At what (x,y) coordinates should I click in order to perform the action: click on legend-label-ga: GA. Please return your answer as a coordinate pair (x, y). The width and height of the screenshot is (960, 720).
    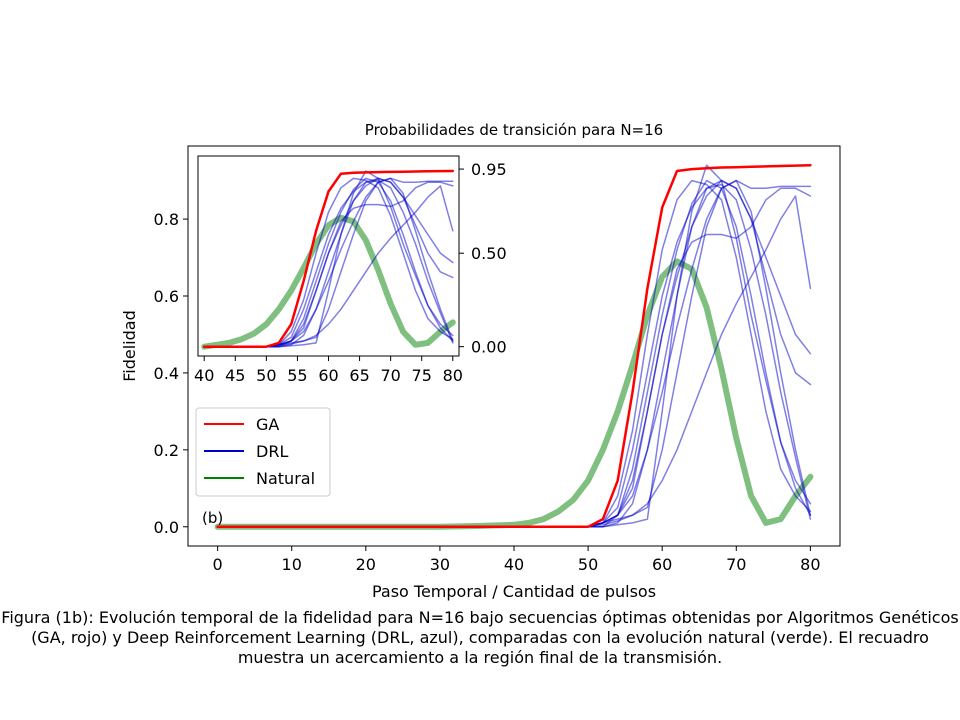
    Looking at the image, I should click on (267, 424).